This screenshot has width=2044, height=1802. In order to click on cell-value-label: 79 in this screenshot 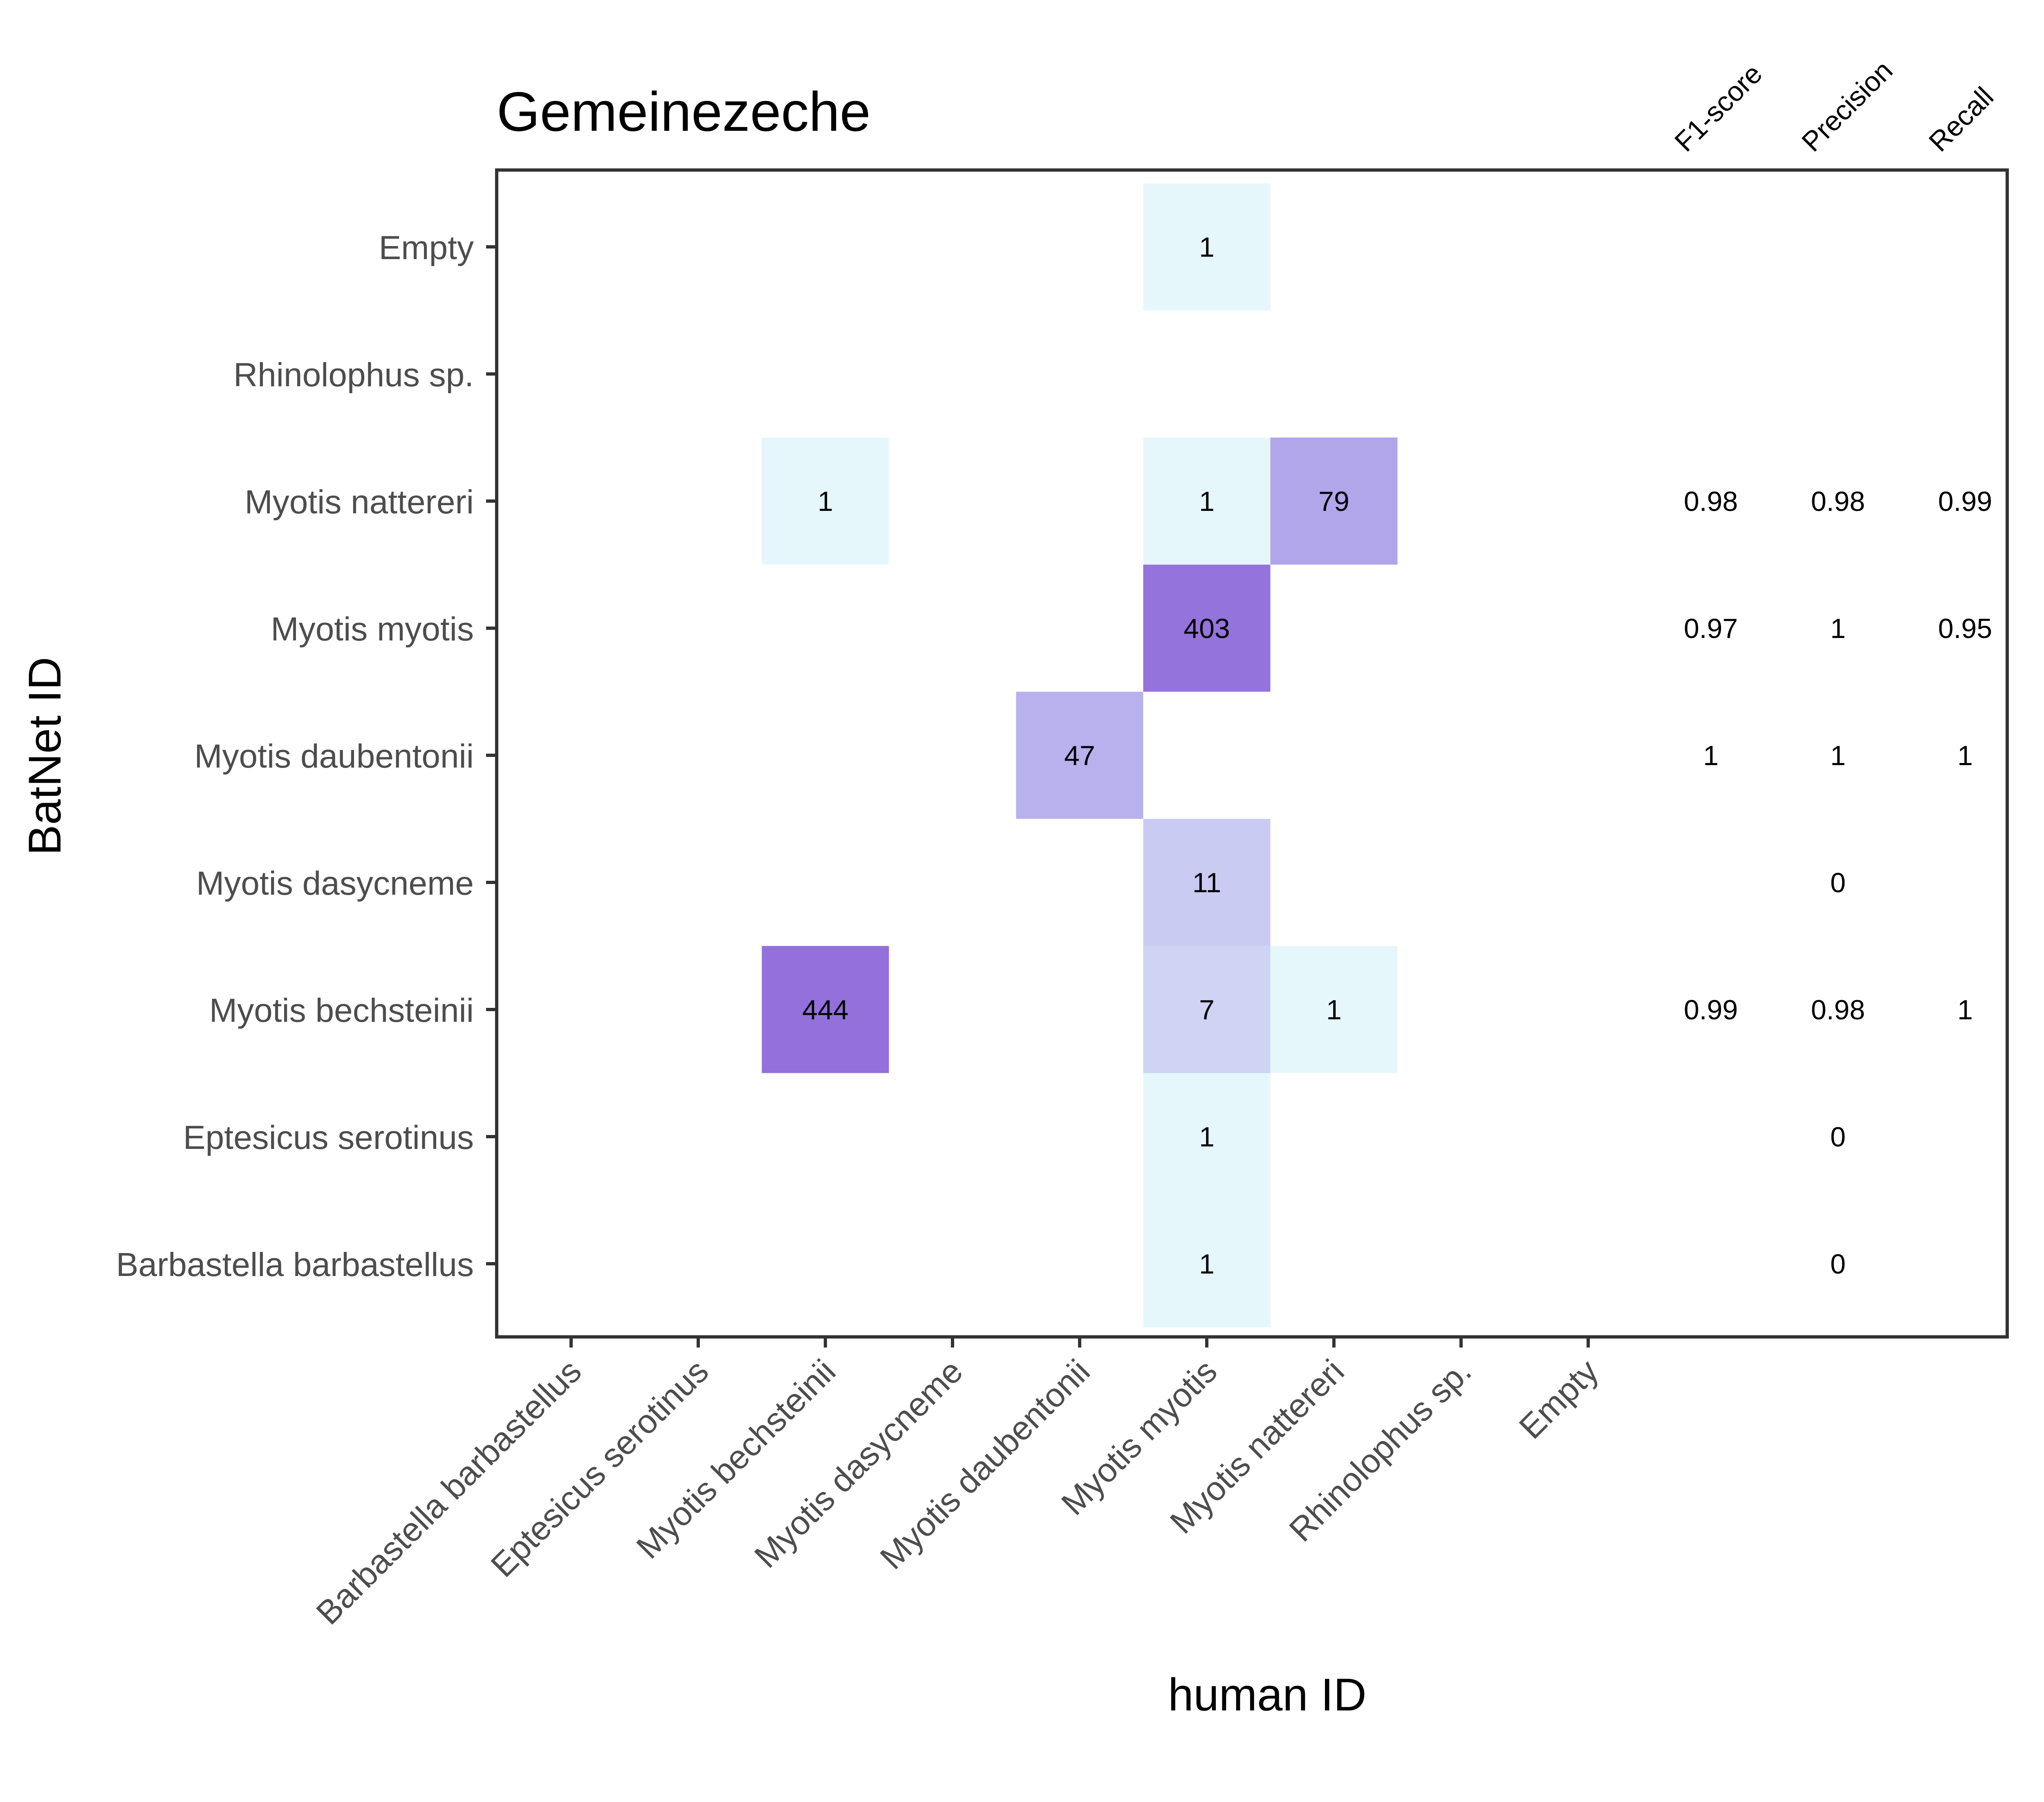, I will do `click(1333, 501)`.